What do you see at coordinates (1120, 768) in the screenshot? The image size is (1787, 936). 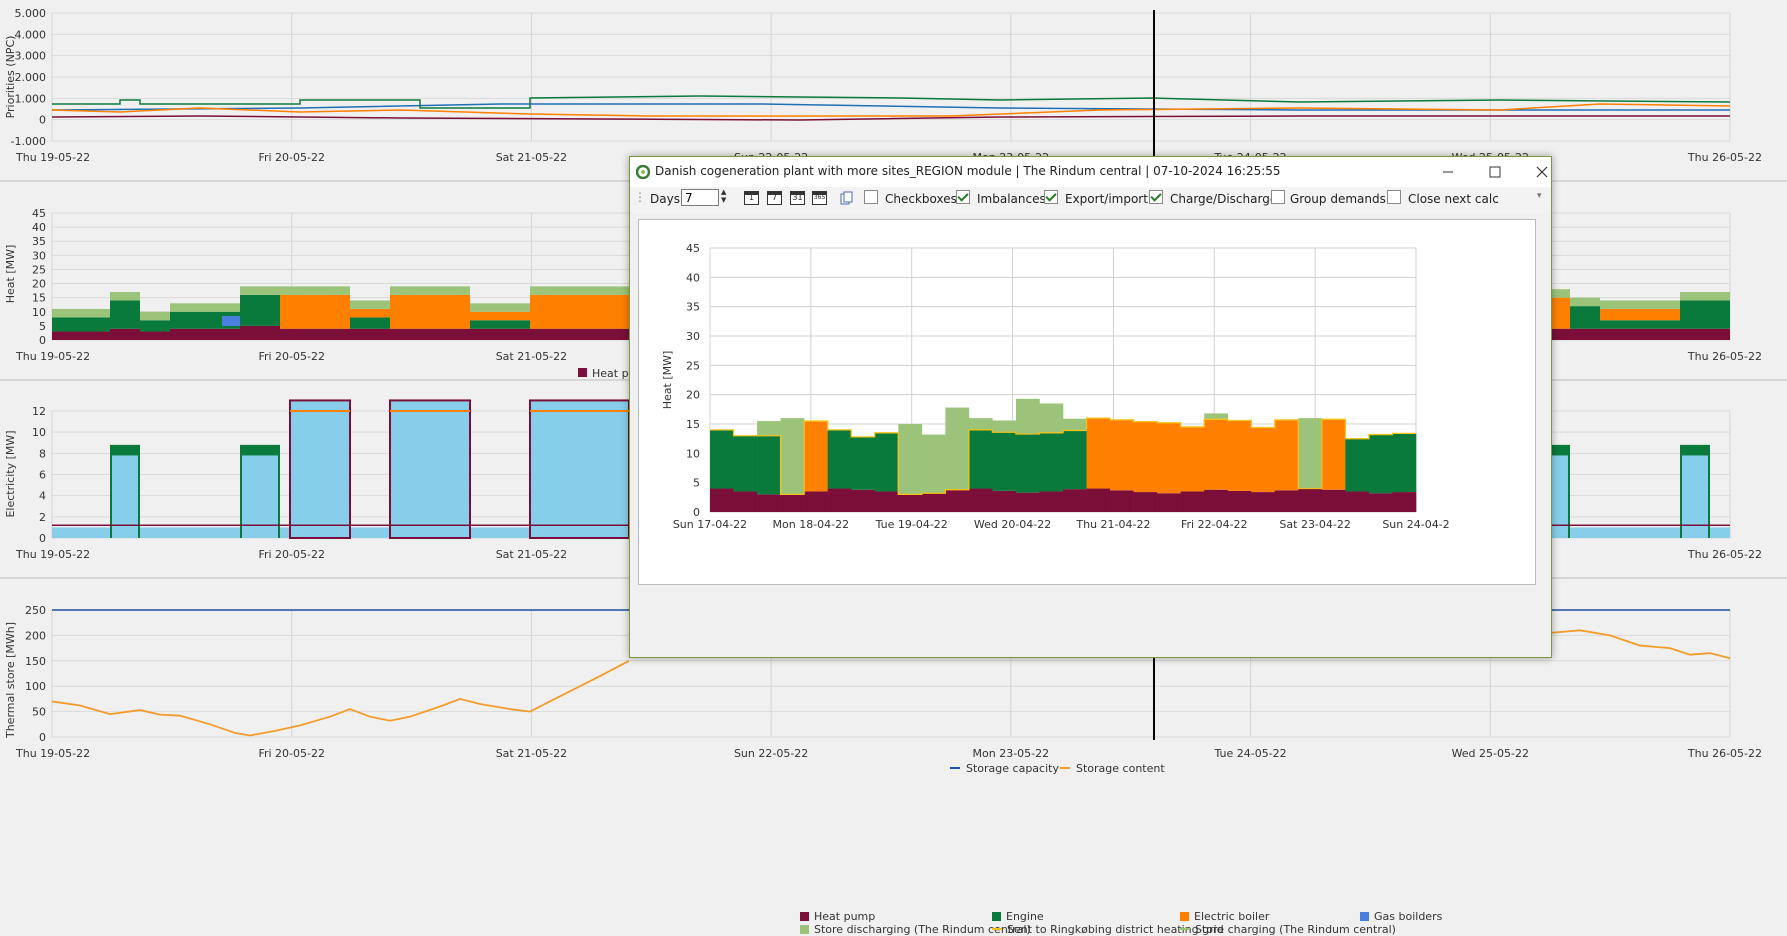 I see `store-legend-content-label: Storage content` at bounding box center [1120, 768].